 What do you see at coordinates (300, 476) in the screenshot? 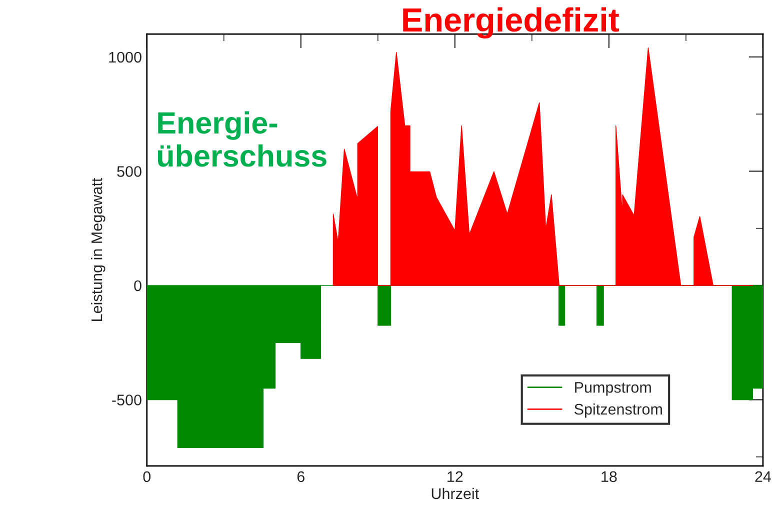
I see `x-tick-label: 6` at bounding box center [300, 476].